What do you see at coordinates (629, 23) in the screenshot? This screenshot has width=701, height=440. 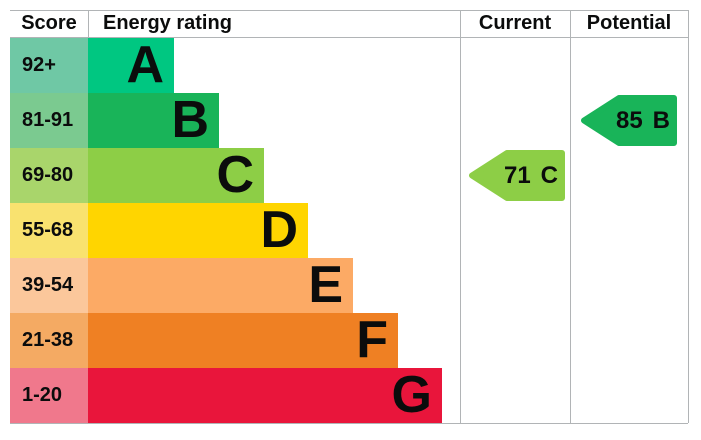 I see `header-potential: Potential` at bounding box center [629, 23].